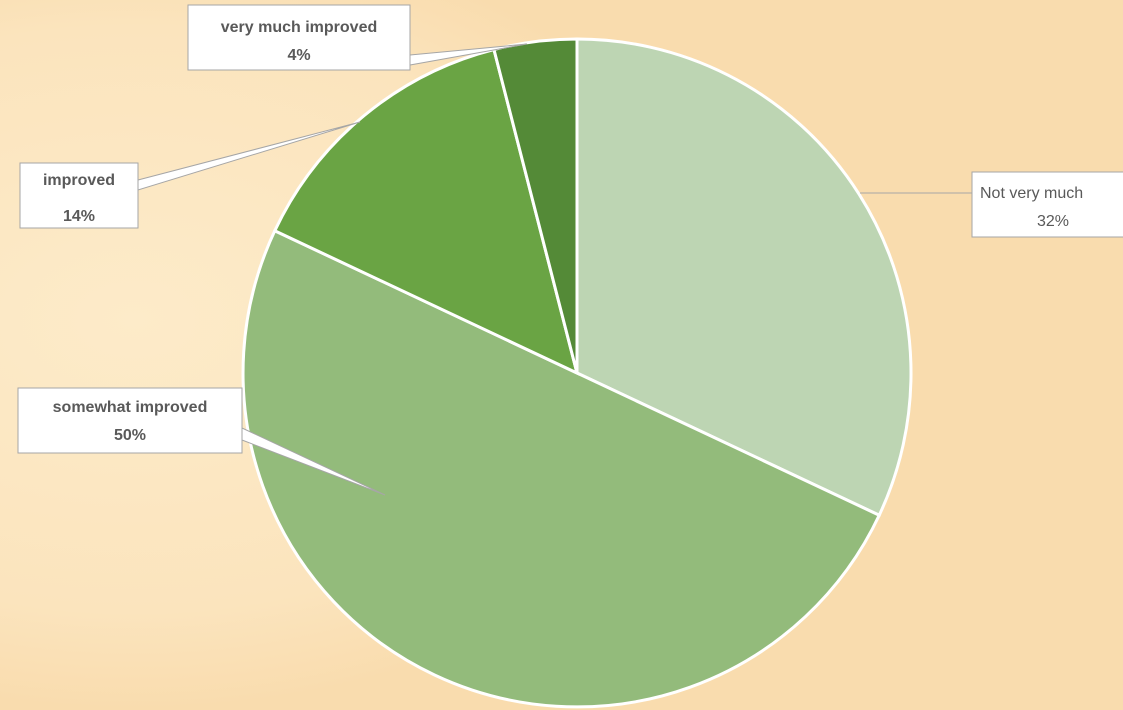 Image resolution: width=1123 pixels, height=710 pixels. Describe the element at coordinates (426, 211) in the screenshot. I see `pie-slice` at that location.